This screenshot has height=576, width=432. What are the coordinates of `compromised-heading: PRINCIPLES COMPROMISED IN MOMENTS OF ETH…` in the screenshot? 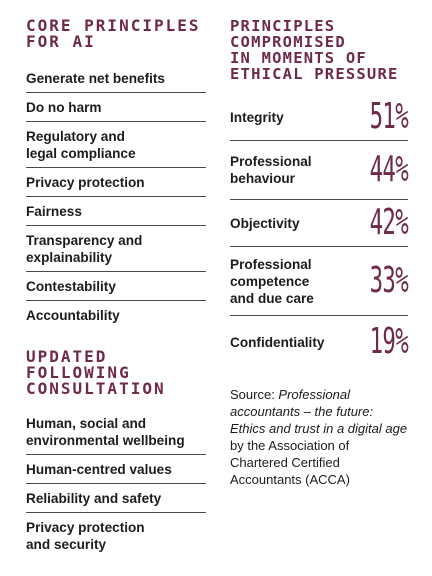 It's located at (319, 50).